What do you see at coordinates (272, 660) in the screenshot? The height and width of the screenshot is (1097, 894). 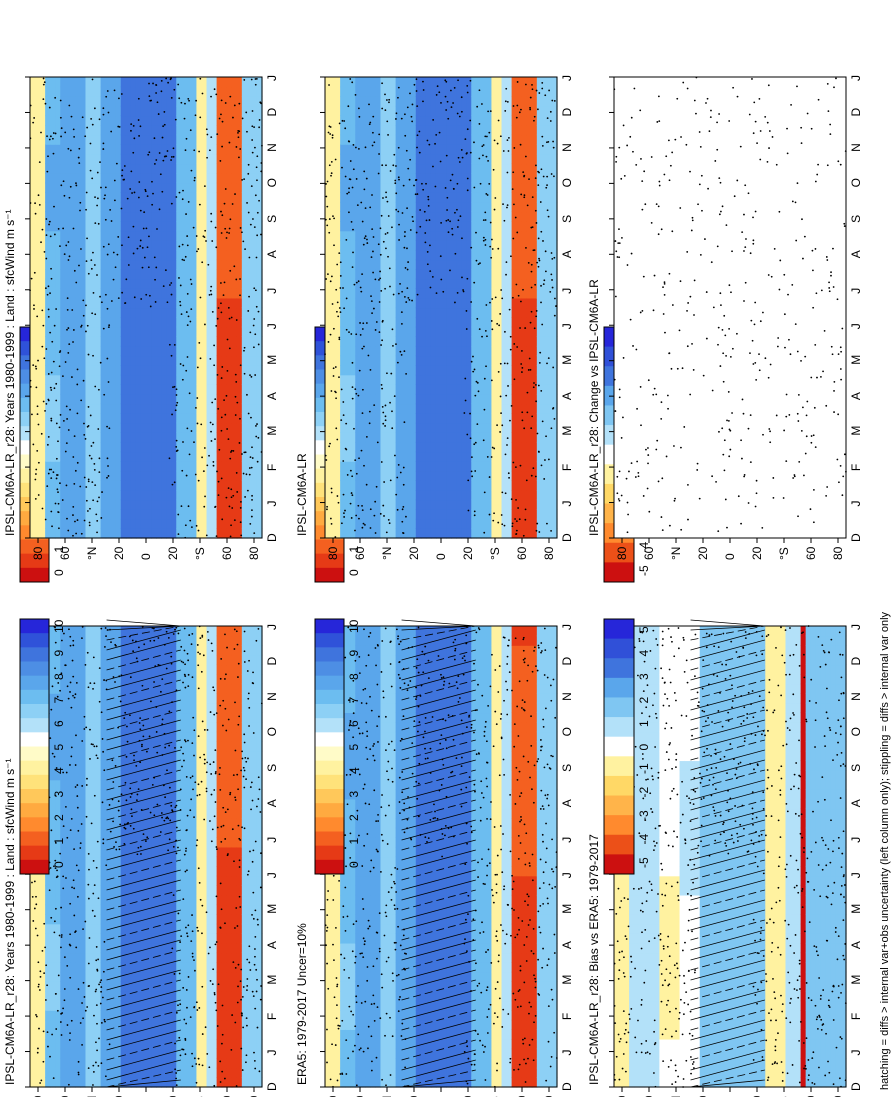 I see `month-tick-label: D` at bounding box center [272, 660].